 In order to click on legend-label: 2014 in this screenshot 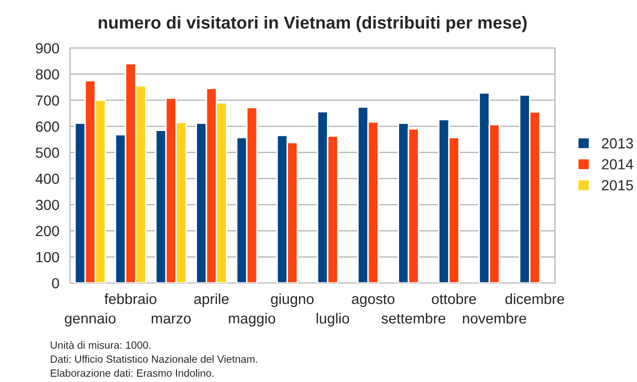, I will do `click(618, 164)`.